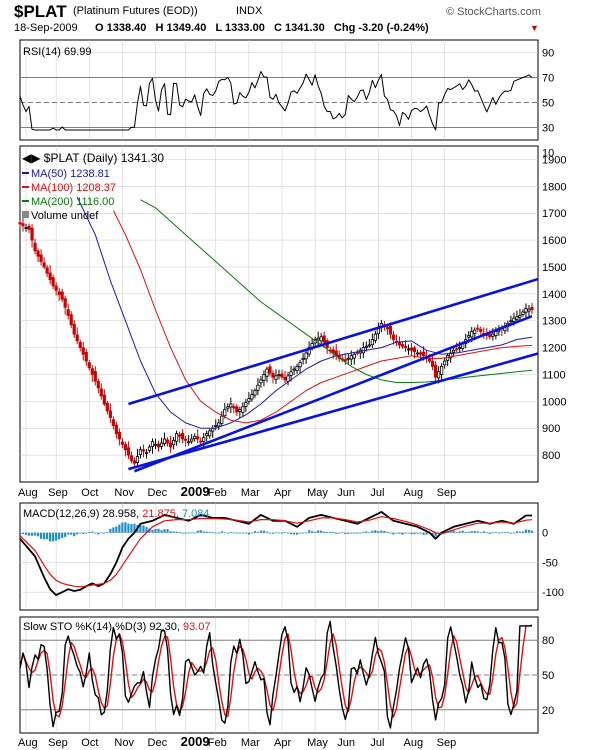  I want to click on trend-channel-line, so click(333, 411).